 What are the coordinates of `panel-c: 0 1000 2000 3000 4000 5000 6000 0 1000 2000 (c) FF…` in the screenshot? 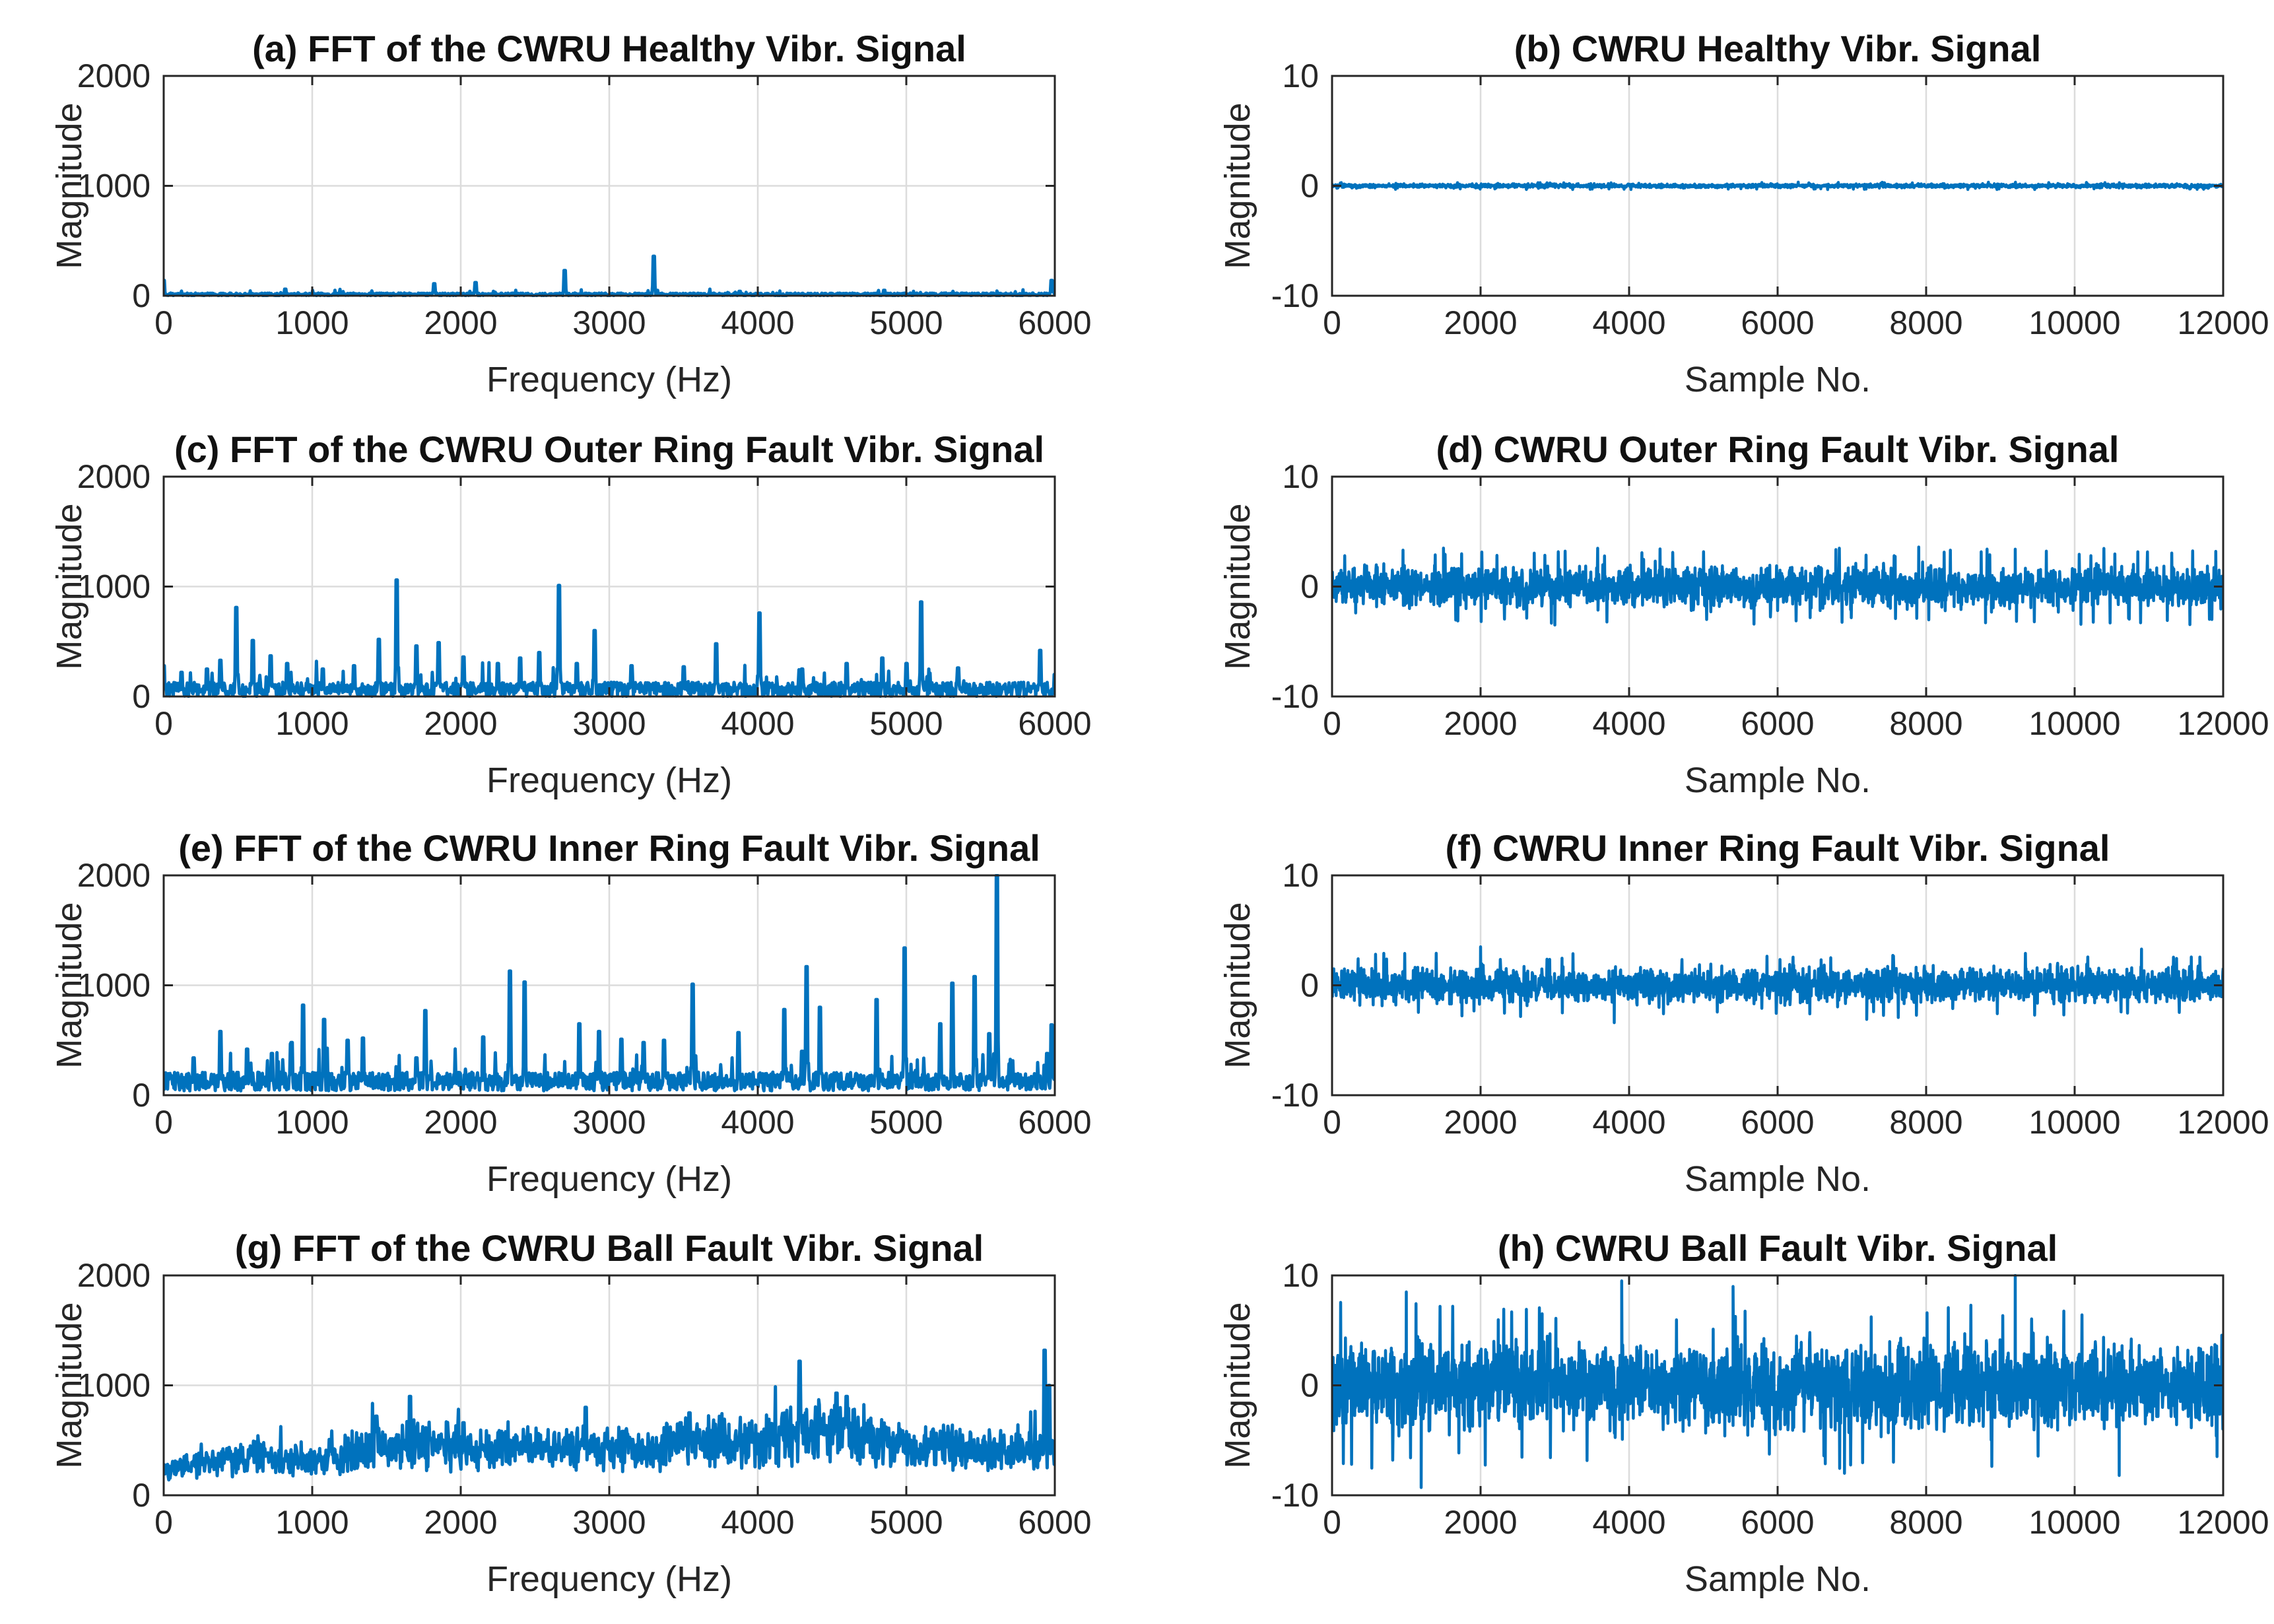 It's located at (571, 614).